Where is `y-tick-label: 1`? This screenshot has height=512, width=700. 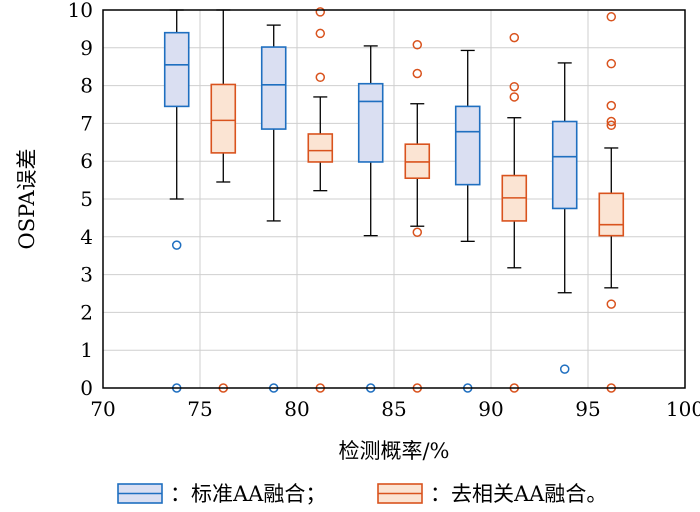
y-tick-label: 1 is located at coordinates (86, 350).